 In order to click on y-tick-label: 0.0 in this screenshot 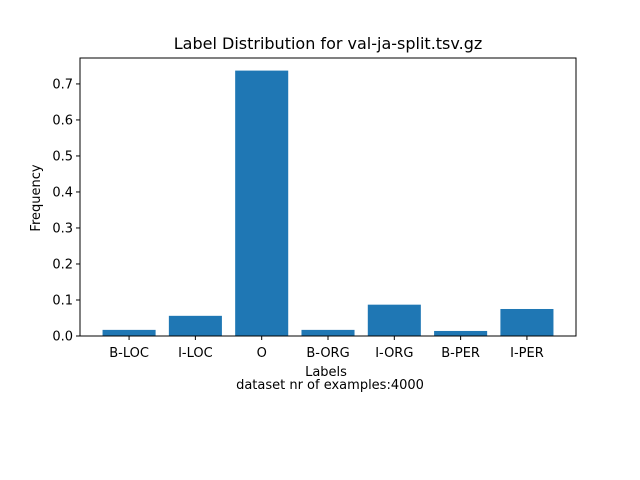, I will do `click(62, 337)`.